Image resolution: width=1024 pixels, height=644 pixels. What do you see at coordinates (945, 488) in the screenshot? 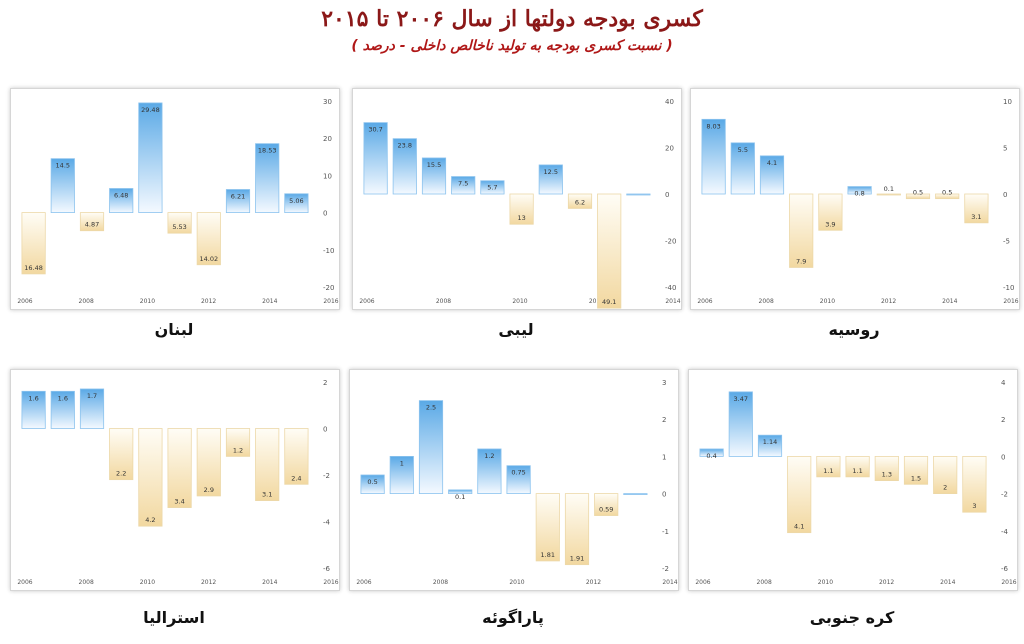
I see `bar-value-label: 2` at bounding box center [945, 488].